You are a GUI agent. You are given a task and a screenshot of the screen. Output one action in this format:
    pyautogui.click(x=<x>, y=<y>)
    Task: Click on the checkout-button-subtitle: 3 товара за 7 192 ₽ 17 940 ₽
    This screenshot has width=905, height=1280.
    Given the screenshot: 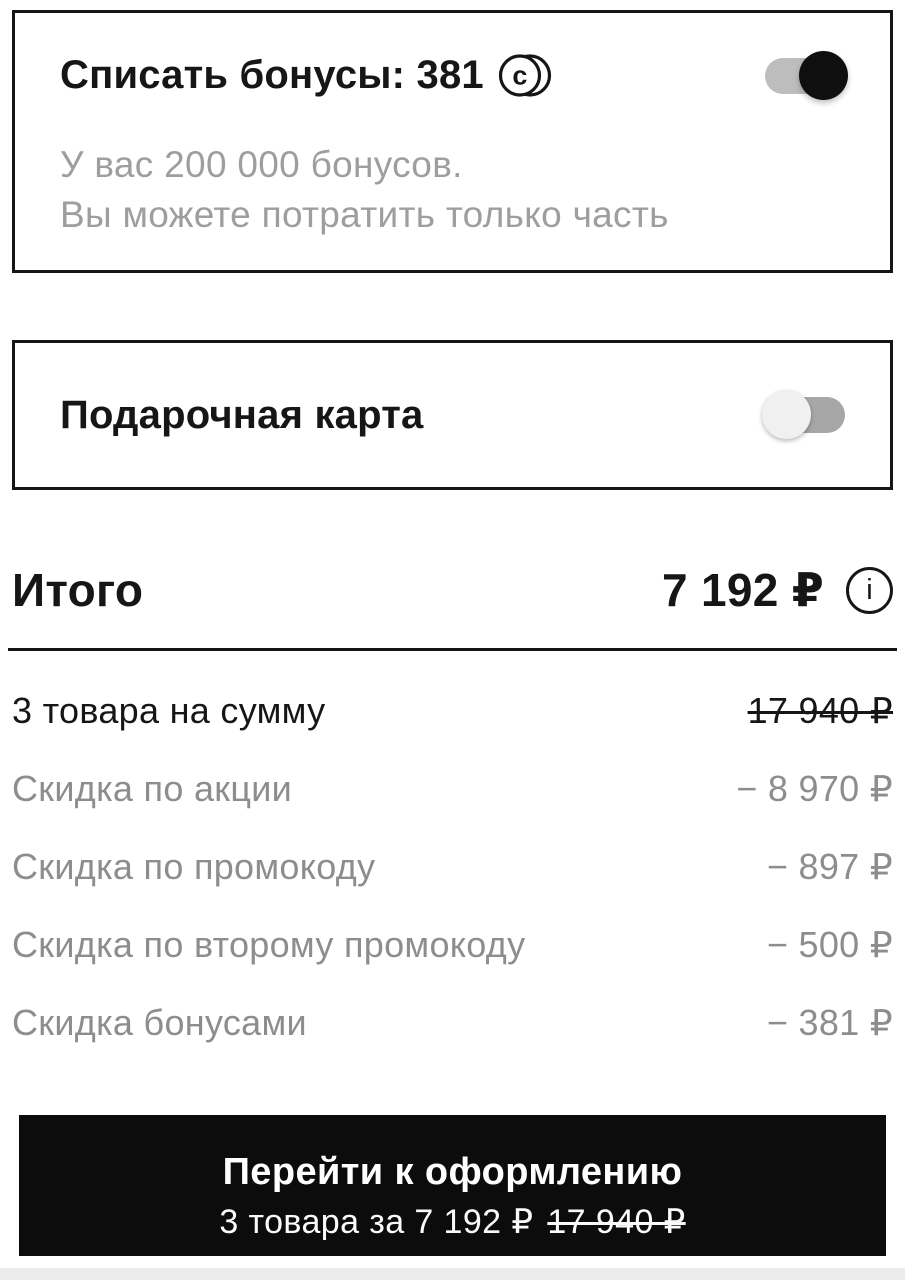 What is the action you would take?
    pyautogui.click(x=452, y=1222)
    